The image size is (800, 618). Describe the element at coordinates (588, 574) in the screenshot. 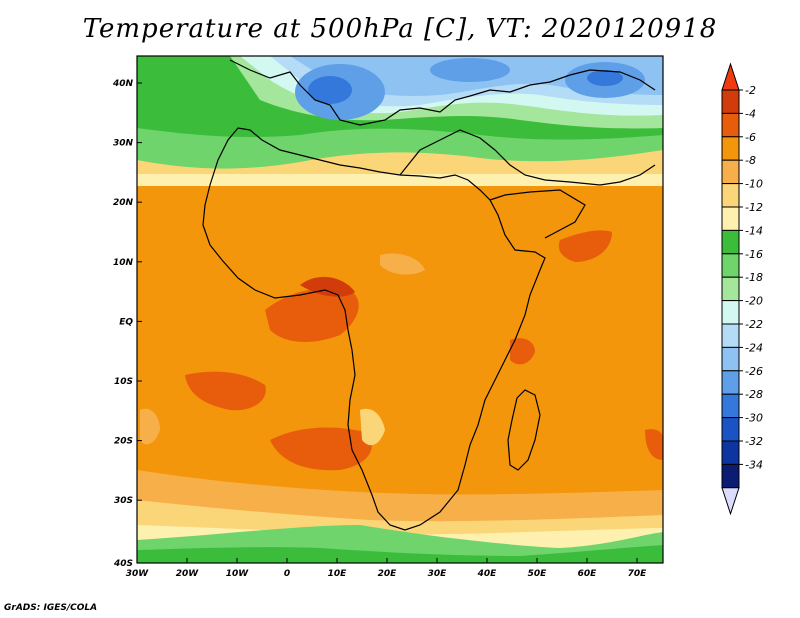

I see `lon-tick-label: 60E` at that location.